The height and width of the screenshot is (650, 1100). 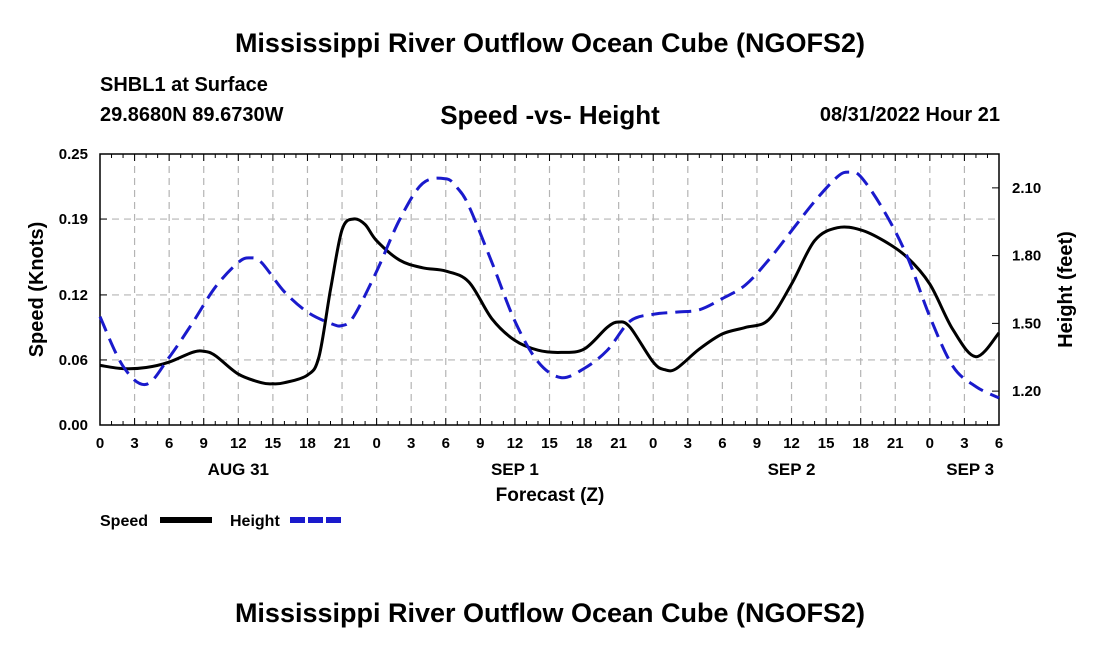 What do you see at coordinates (550, 115) in the screenshot?
I see `chart-subtitle: Speed -vs- Height` at bounding box center [550, 115].